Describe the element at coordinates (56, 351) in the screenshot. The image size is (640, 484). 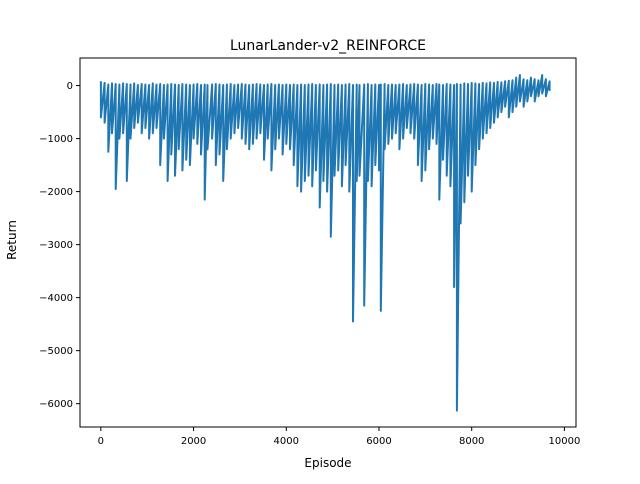
I see `y-tick-label: −5000` at that location.